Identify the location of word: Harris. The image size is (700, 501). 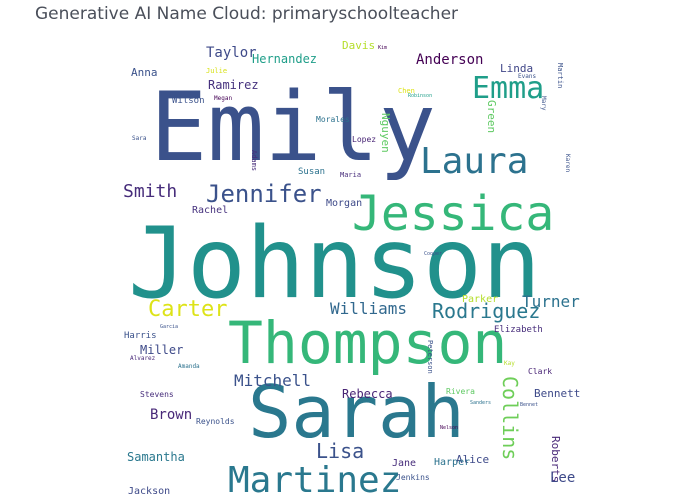
(140, 336).